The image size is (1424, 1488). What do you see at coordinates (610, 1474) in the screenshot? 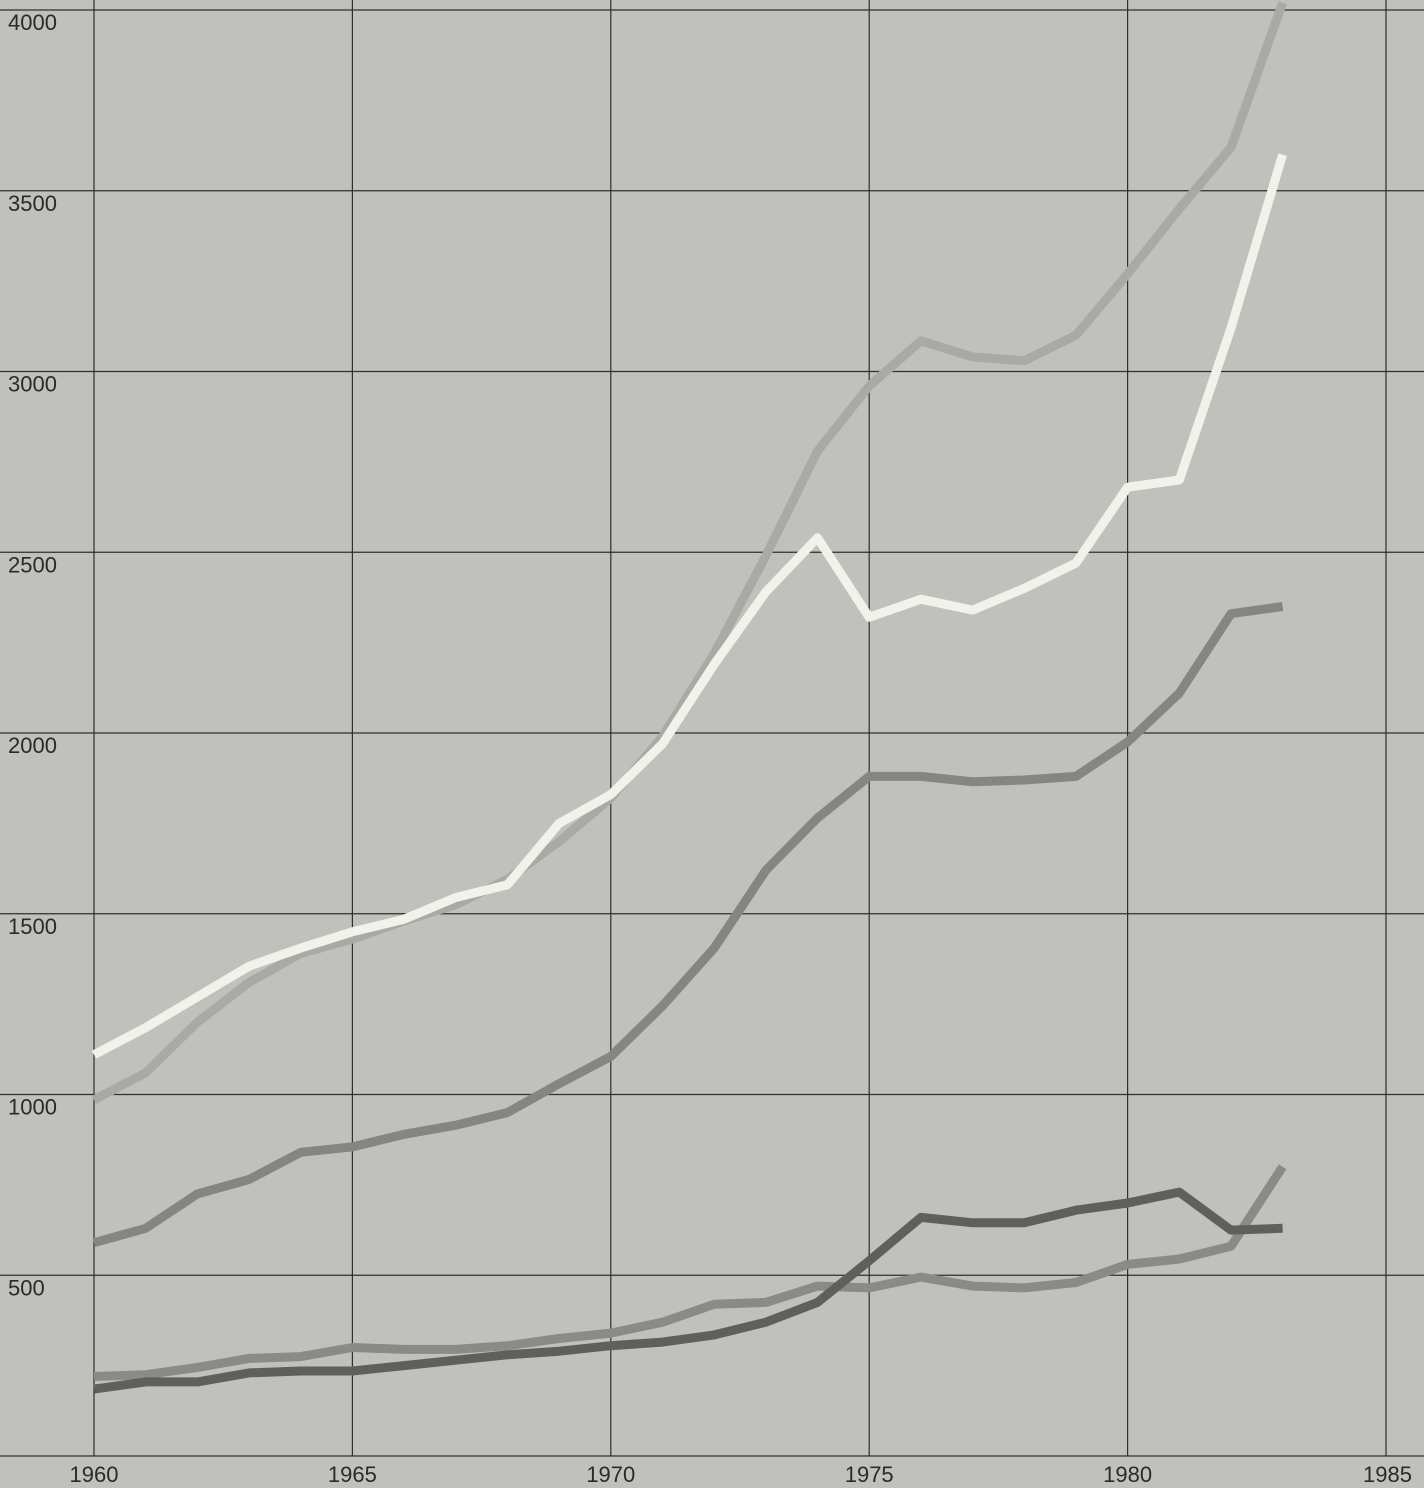
I see `x-tick-label: 1970` at bounding box center [610, 1474].